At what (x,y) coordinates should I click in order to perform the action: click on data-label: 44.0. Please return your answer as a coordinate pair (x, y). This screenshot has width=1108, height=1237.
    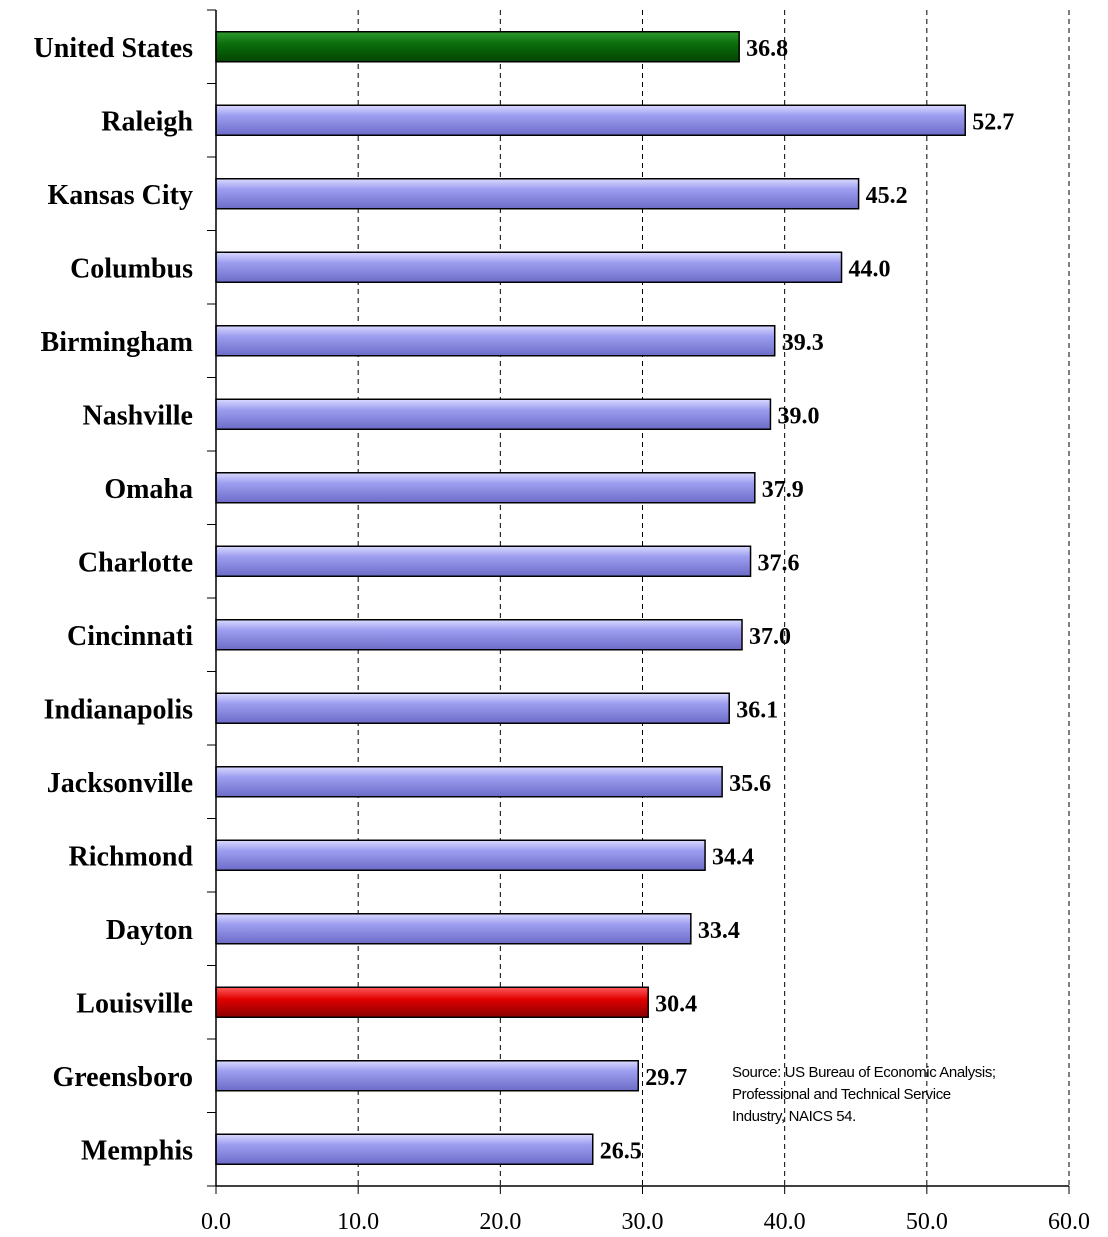
    Looking at the image, I should click on (870, 269).